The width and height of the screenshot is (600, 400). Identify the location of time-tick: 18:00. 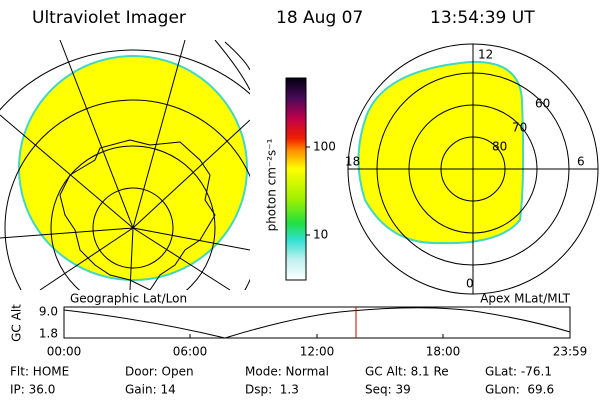
(443, 352).